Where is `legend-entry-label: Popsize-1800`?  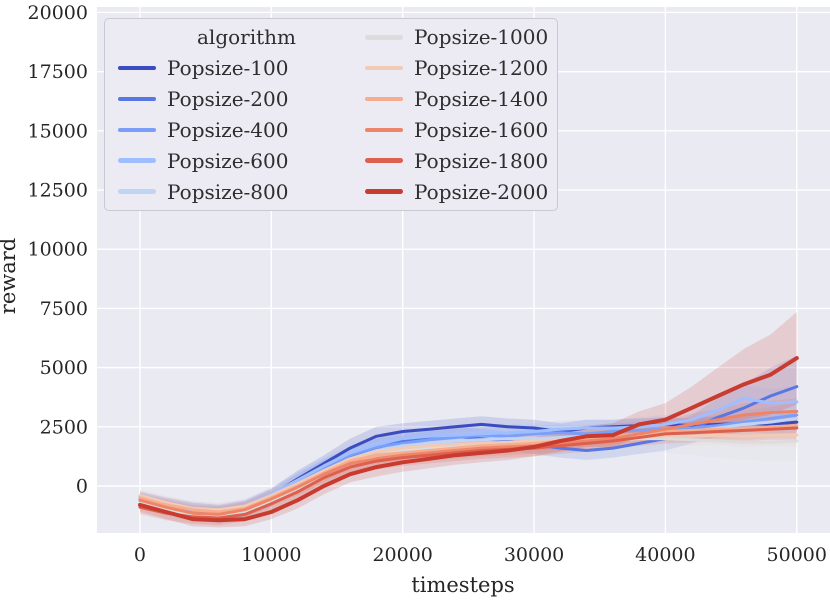
legend-entry-label: Popsize-1800 is located at coordinates (481, 160).